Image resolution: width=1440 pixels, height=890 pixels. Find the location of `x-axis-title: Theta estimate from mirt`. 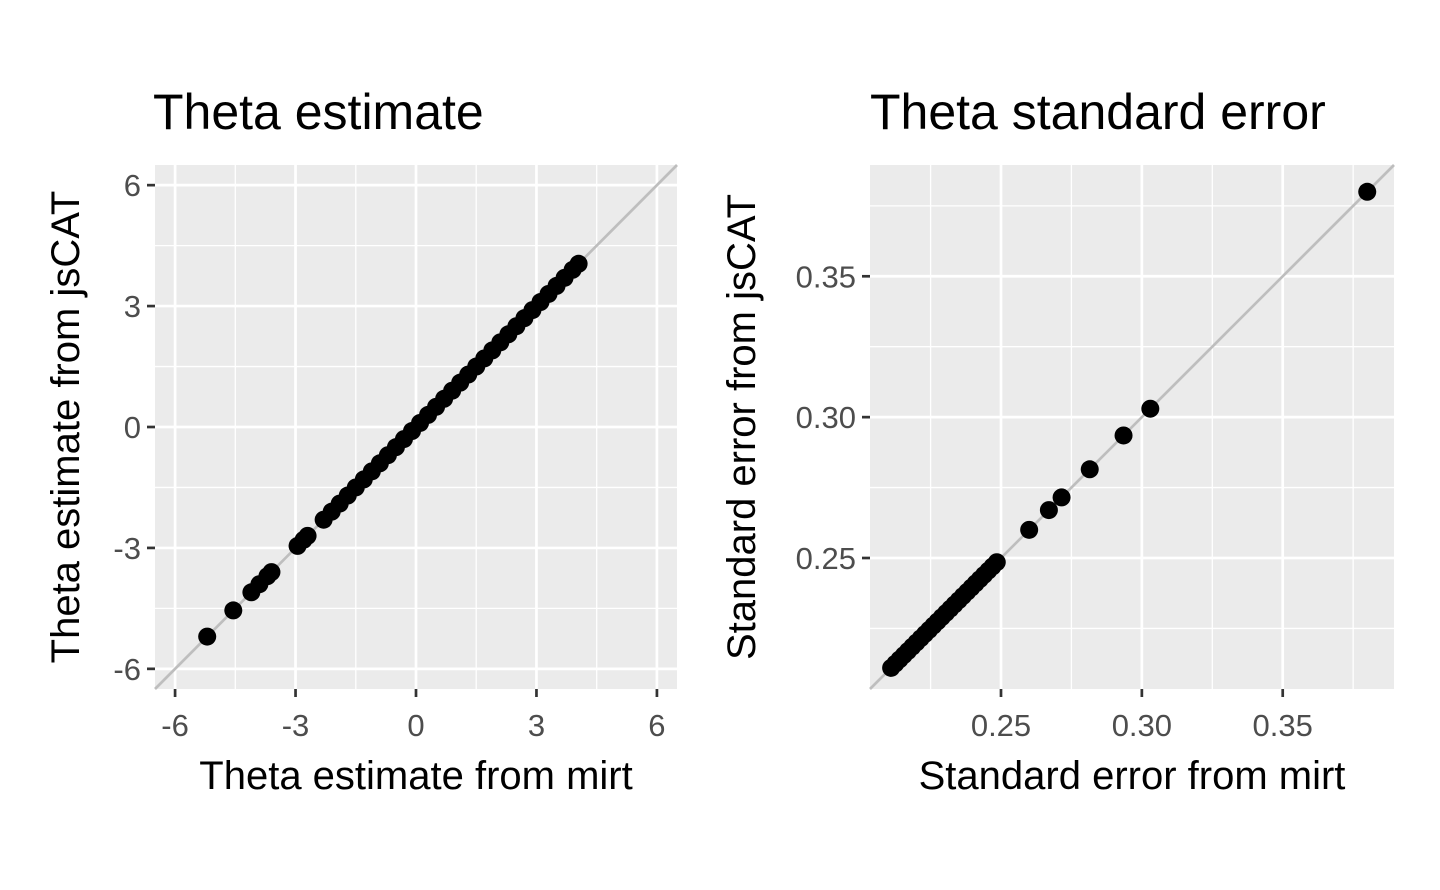

x-axis-title: Theta estimate from mirt is located at coordinates (415, 776).